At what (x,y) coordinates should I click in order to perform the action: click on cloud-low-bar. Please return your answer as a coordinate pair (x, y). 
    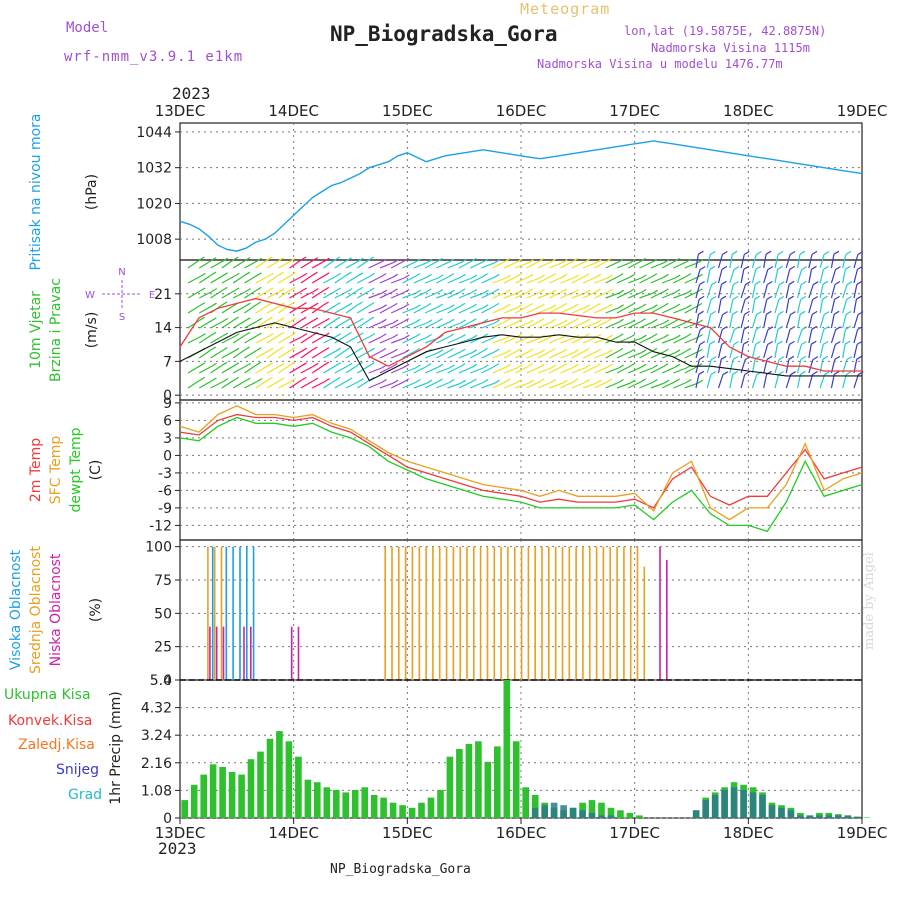
    Looking at the image, I should click on (660, 613).